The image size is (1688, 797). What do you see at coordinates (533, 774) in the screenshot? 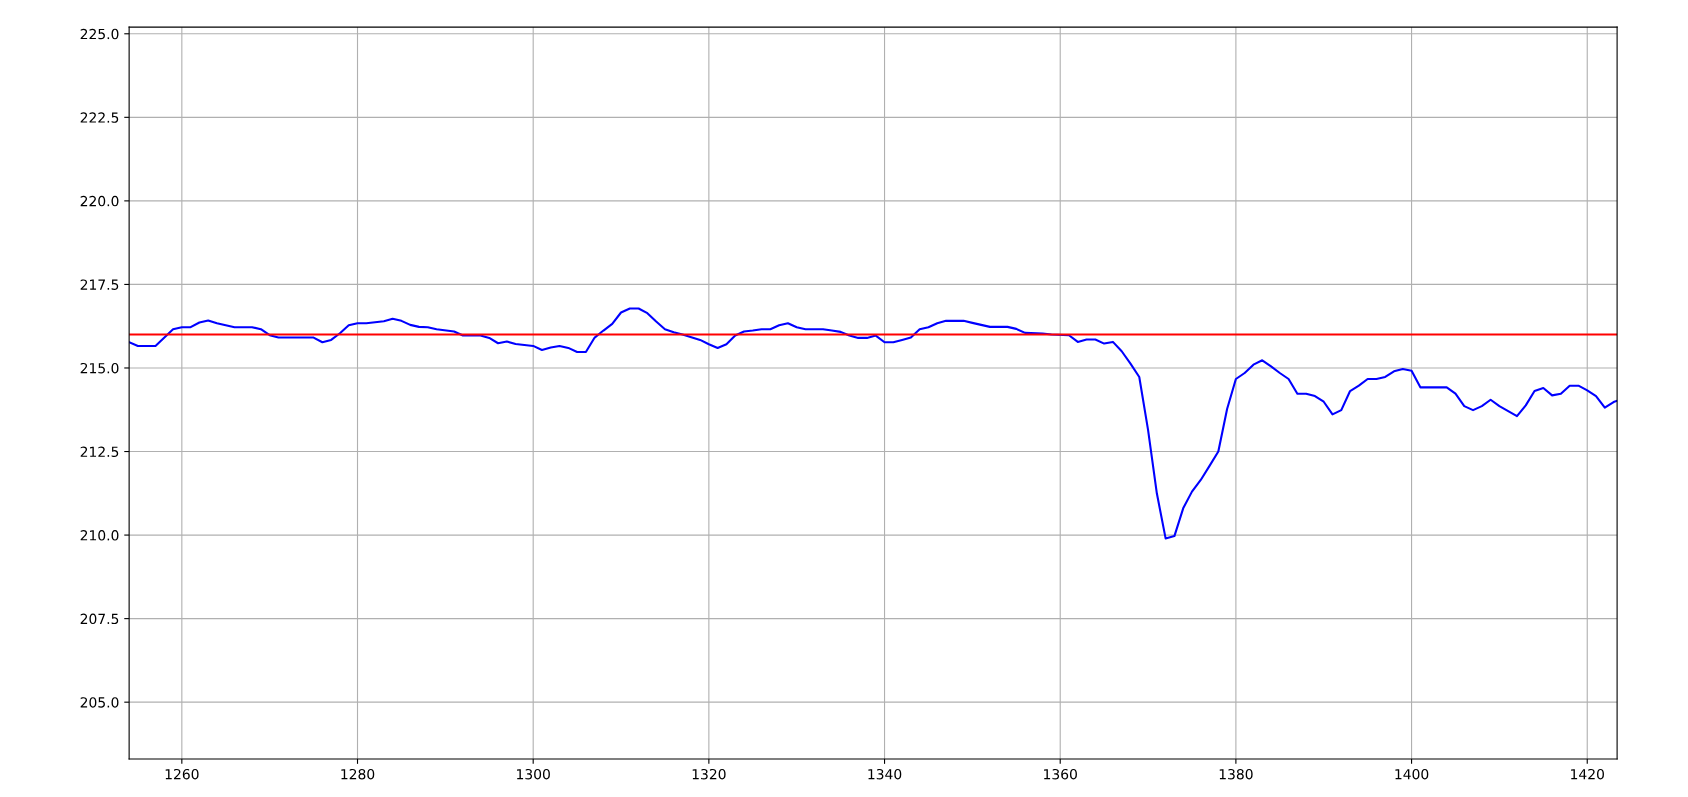
I see `x-tick-label: 1300` at bounding box center [533, 774].